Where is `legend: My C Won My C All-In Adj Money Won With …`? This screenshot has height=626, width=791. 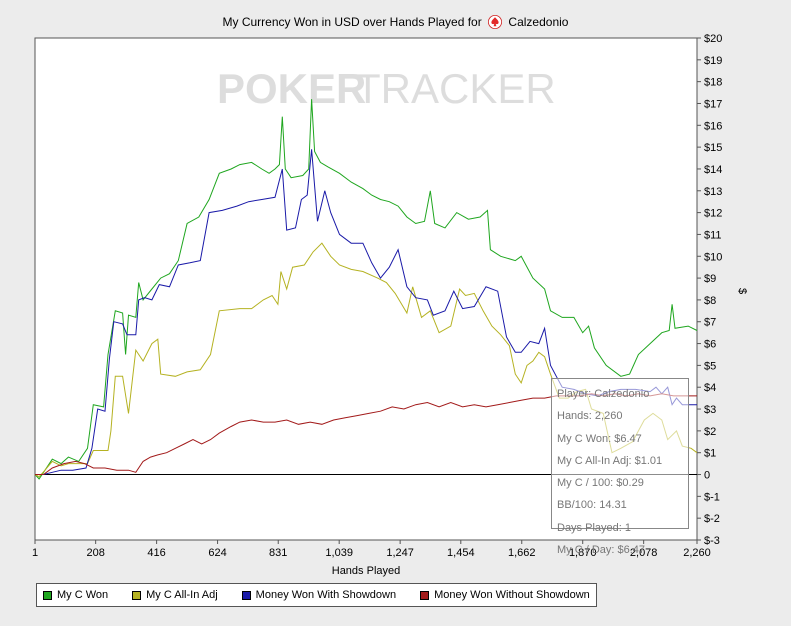 legend: My C Won My C All-In Adj Money Won With … is located at coordinates (316, 595).